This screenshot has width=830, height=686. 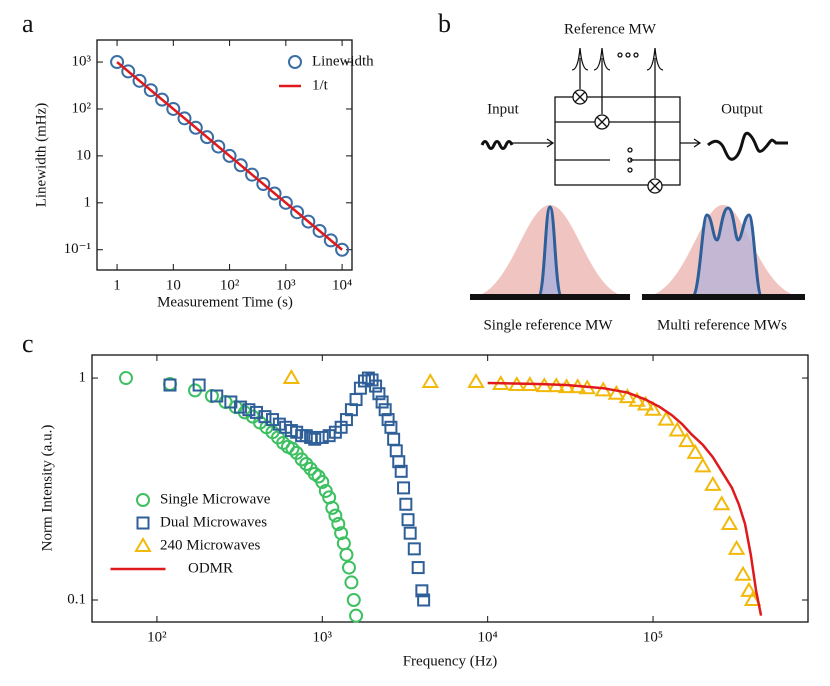 What do you see at coordinates (82, 108) in the screenshot?
I see `y-tick-label: 10²` at bounding box center [82, 108].